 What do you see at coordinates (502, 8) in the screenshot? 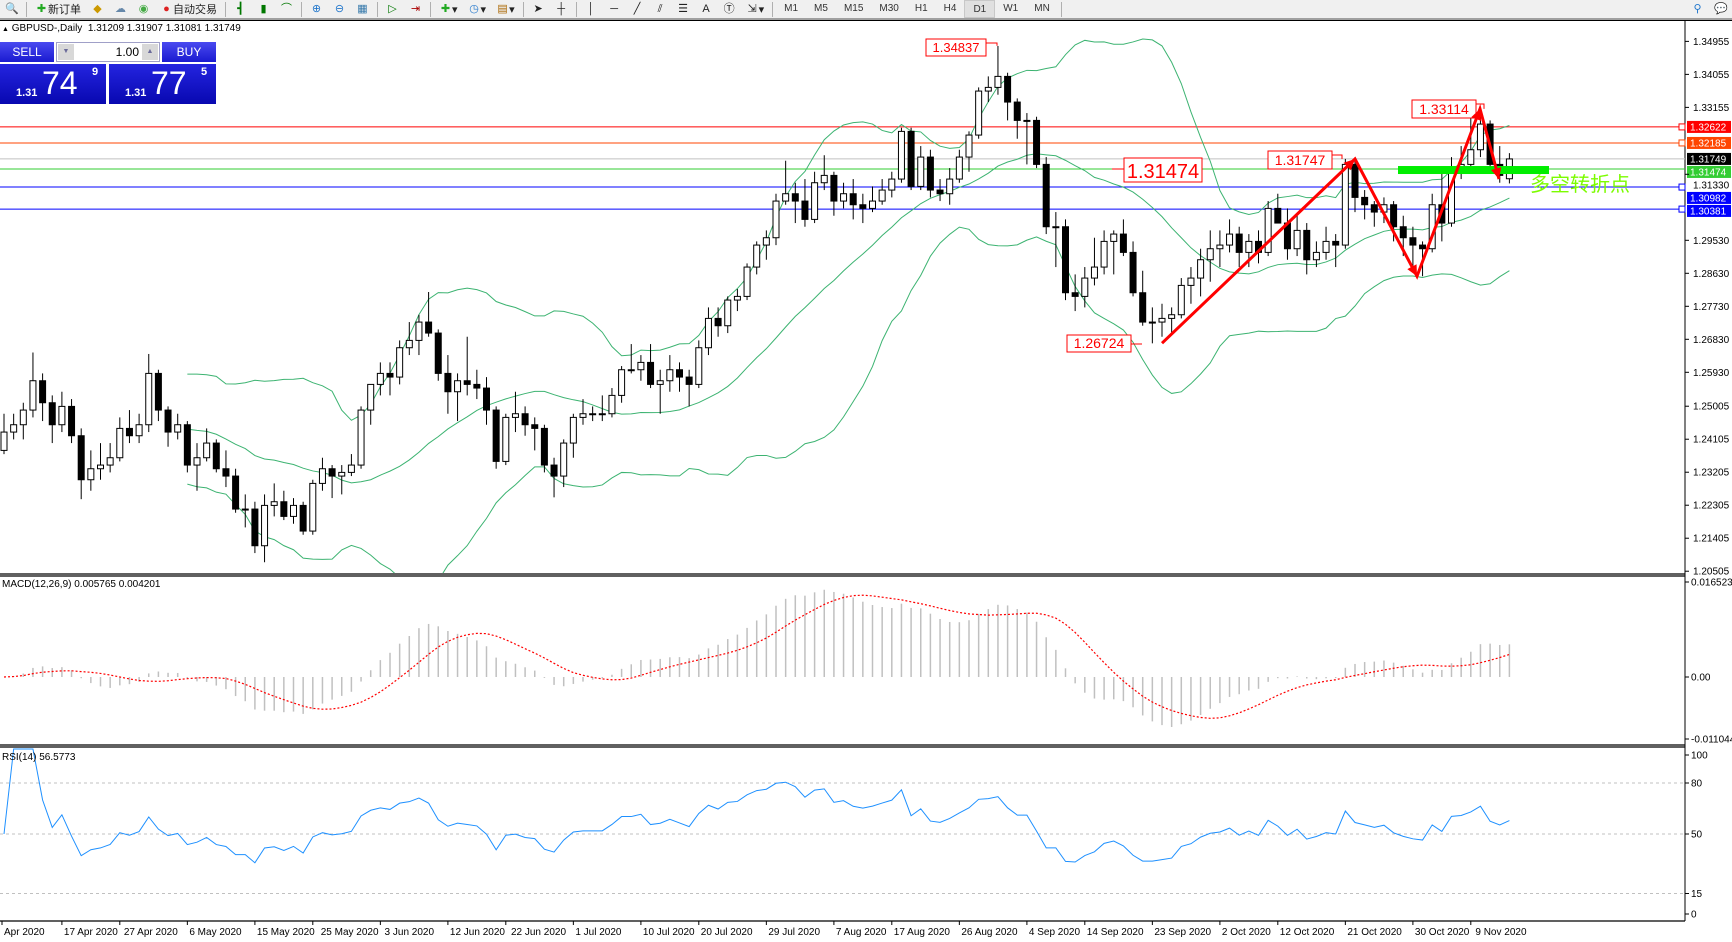
I see `templates-icon: ▤` at bounding box center [502, 8].